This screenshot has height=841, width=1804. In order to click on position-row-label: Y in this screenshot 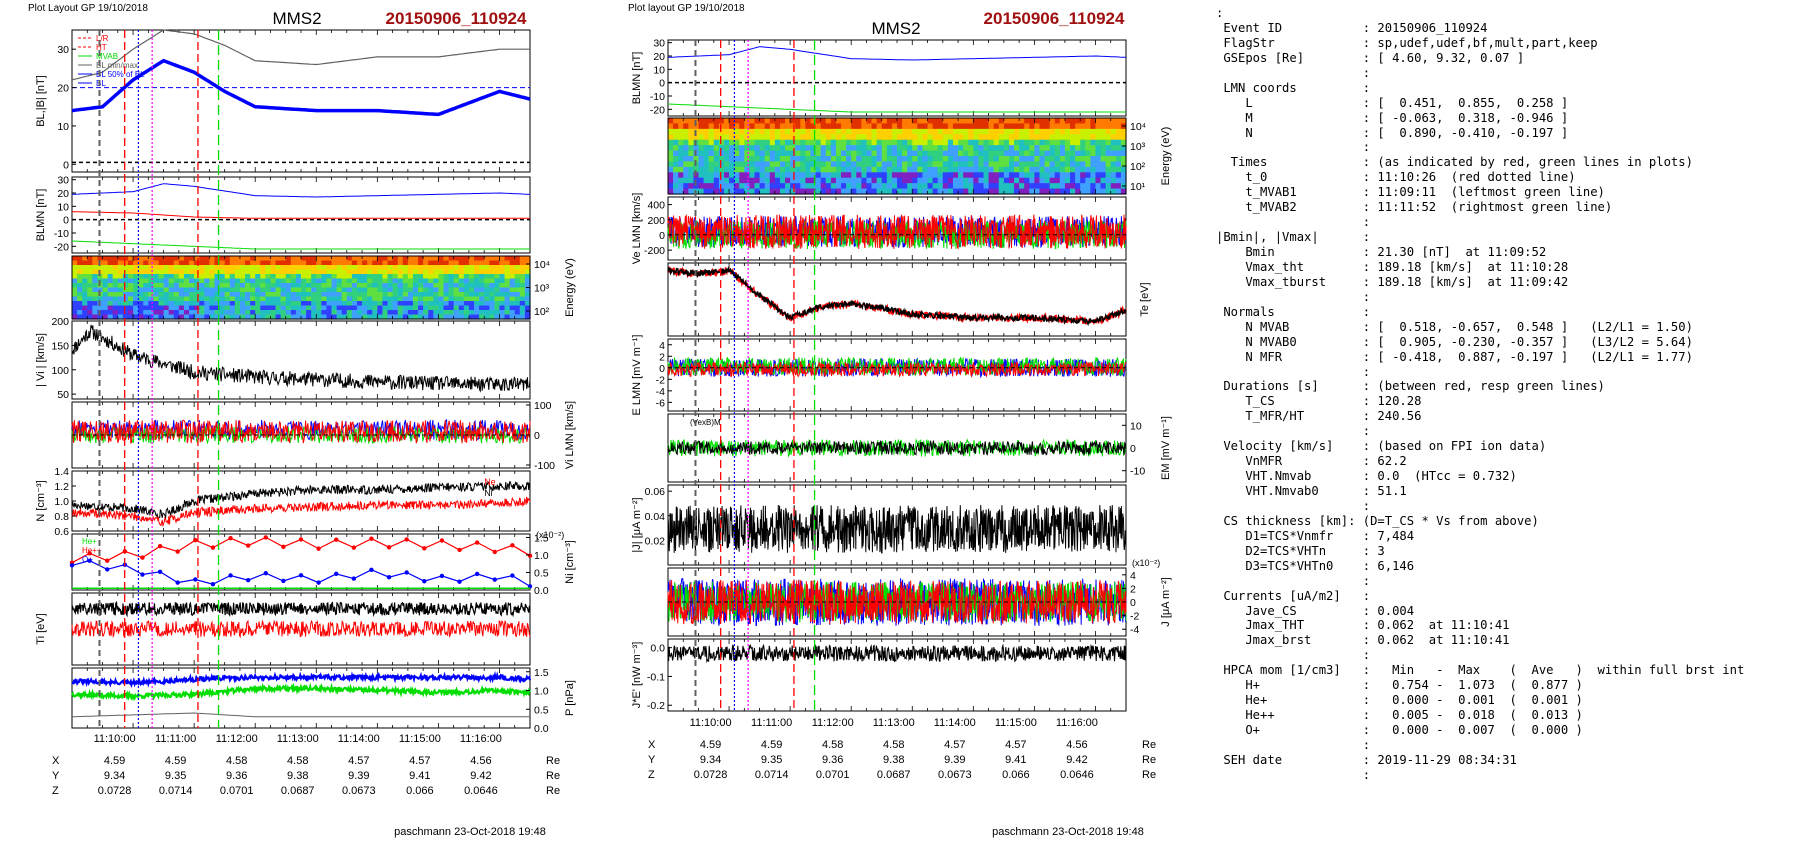, I will do `click(652, 760)`.